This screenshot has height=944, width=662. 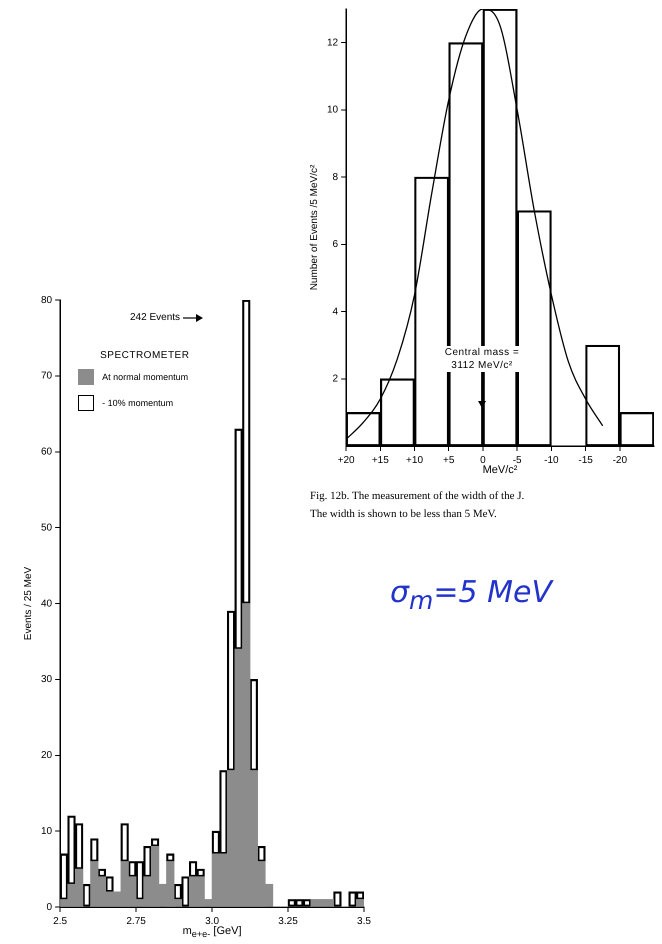 I want to click on y-axis-title: Number of Events /5 MeV/c², so click(x=314, y=227).